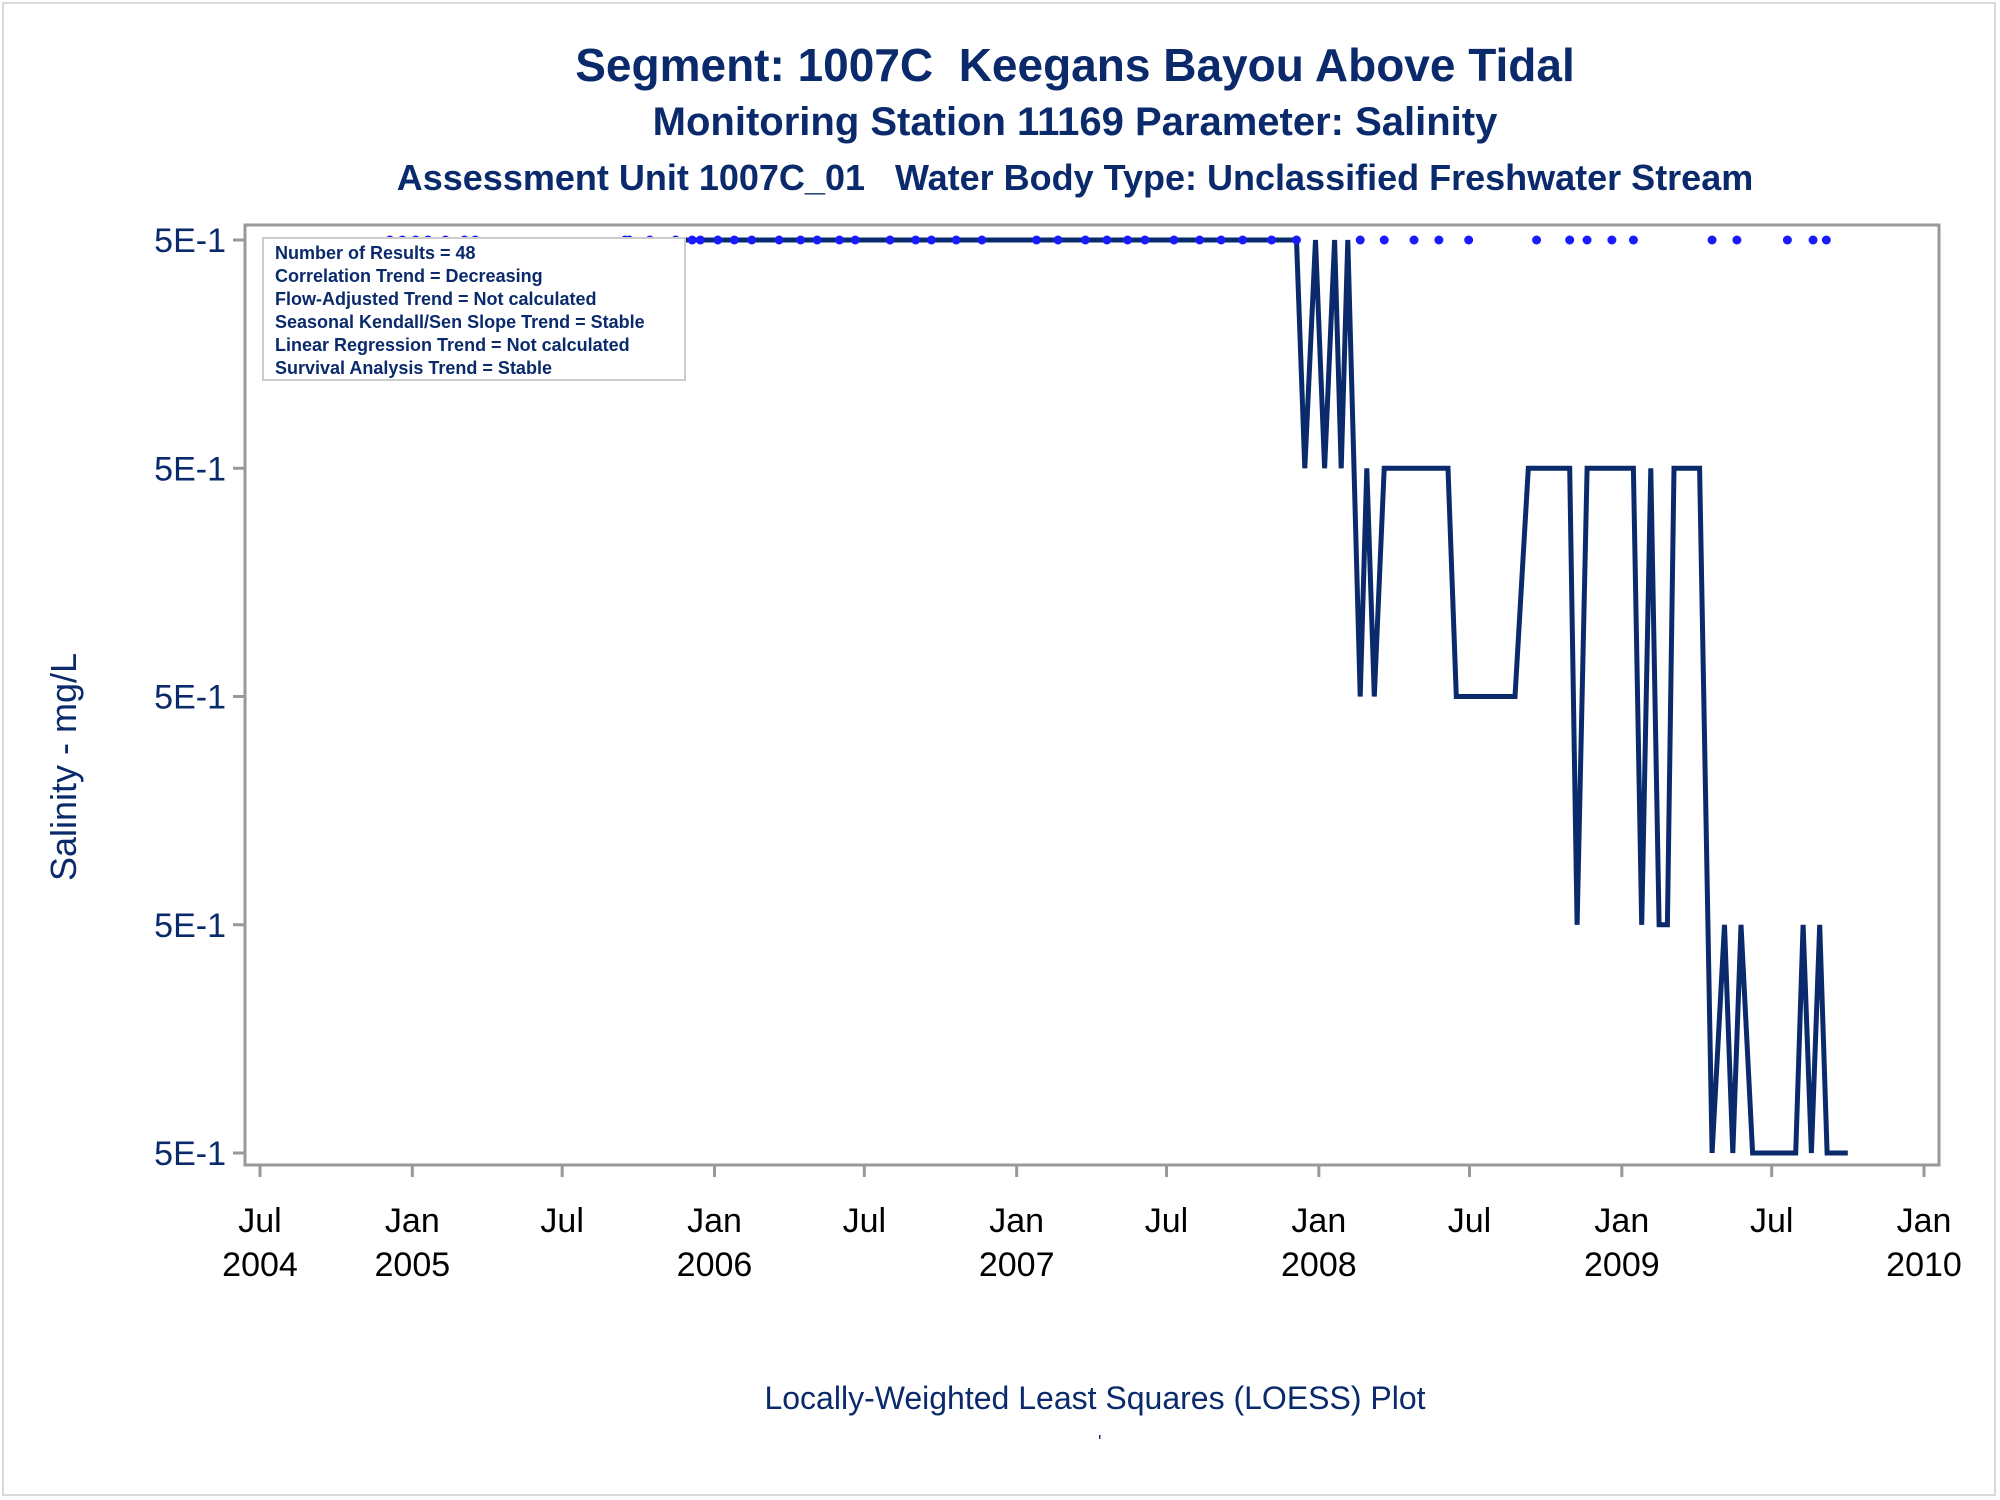 This screenshot has height=1500, width=2000. What do you see at coordinates (1100, 1442) in the screenshot?
I see `footnote-mark: '` at bounding box center [1100, 1442].